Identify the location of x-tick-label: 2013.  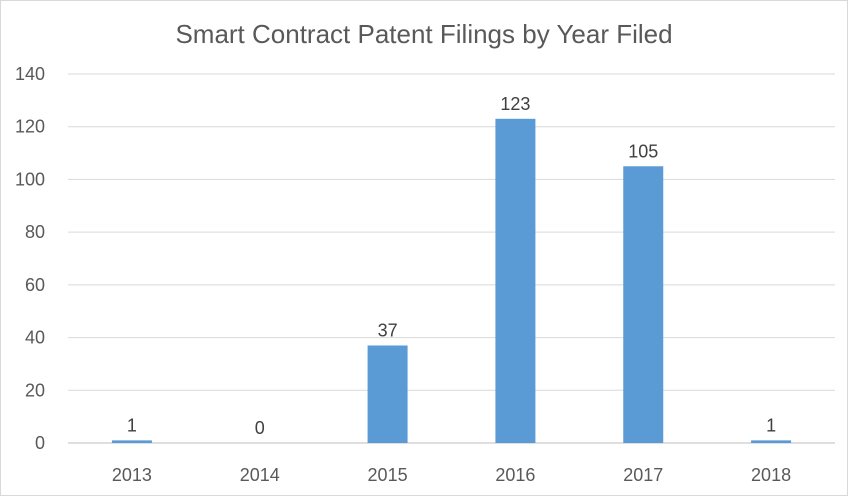
(132, 475).